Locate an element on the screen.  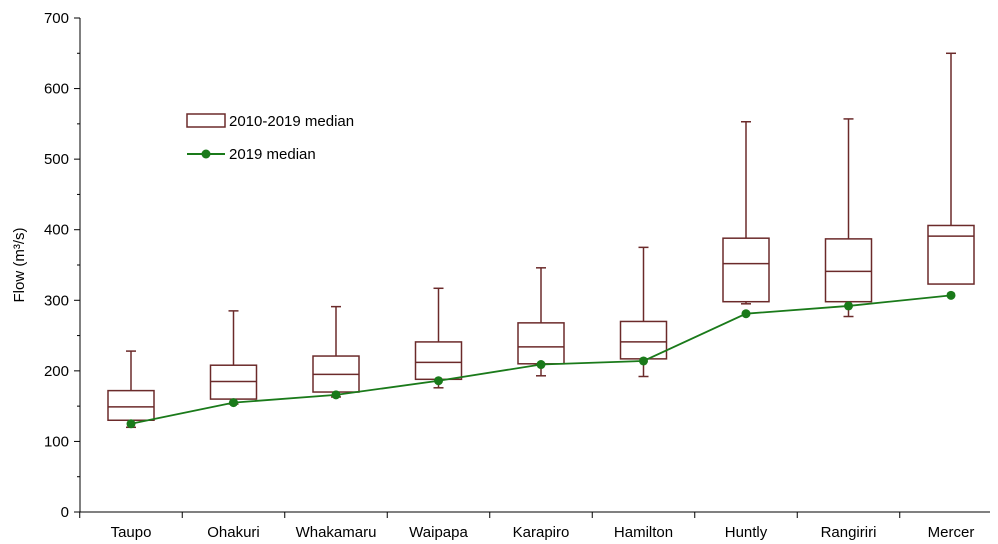
x-tick-label: Huntly is located at coordinates (746, 532).